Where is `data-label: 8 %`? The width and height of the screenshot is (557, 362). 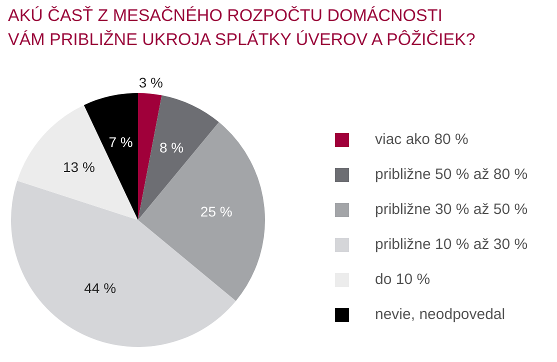 data-label: 8 % is located at coordinates (171, 148).